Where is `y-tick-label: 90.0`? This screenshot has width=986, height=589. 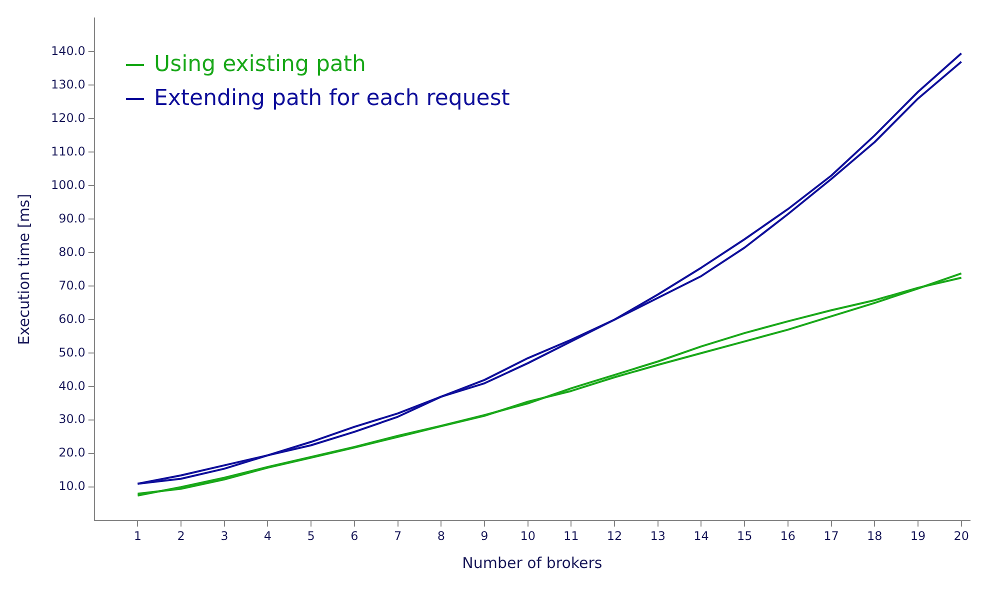 y-tick-label: 90.0 is located at coordinates (72, 218).